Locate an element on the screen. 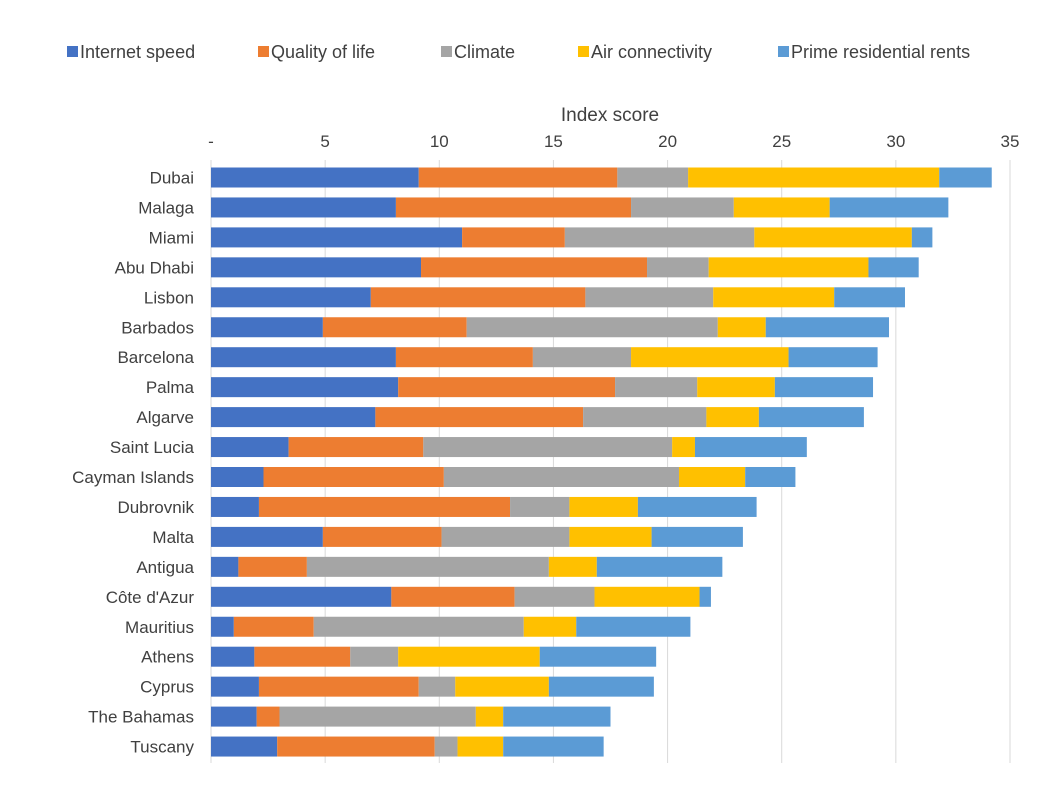 The image size is (1062, 788). category-label: Mauritius is located at coordinates (159, 627).